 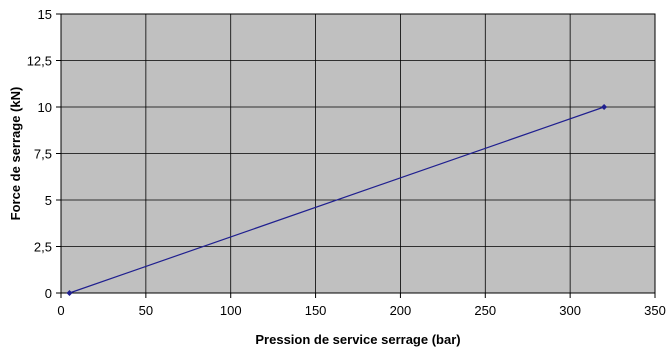 What do you see at coordinates (48, 293) in the screenshot?
I see `y-tick-label: 0` at bounding box center [48, 293].